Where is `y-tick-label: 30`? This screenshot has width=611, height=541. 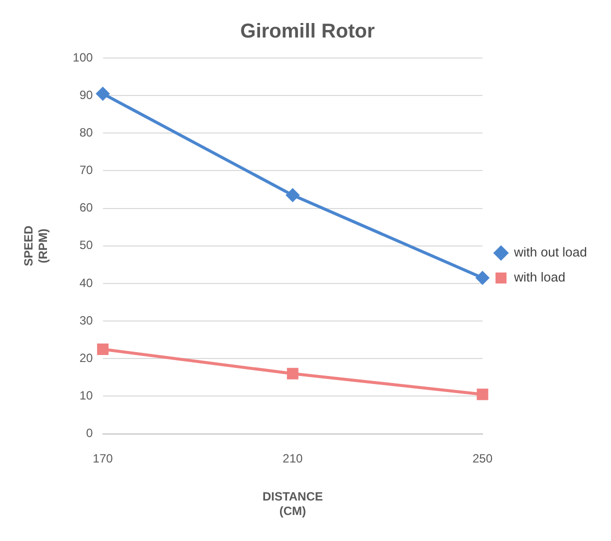 y-tick-label: 30 is located at coordinates (86, 320).